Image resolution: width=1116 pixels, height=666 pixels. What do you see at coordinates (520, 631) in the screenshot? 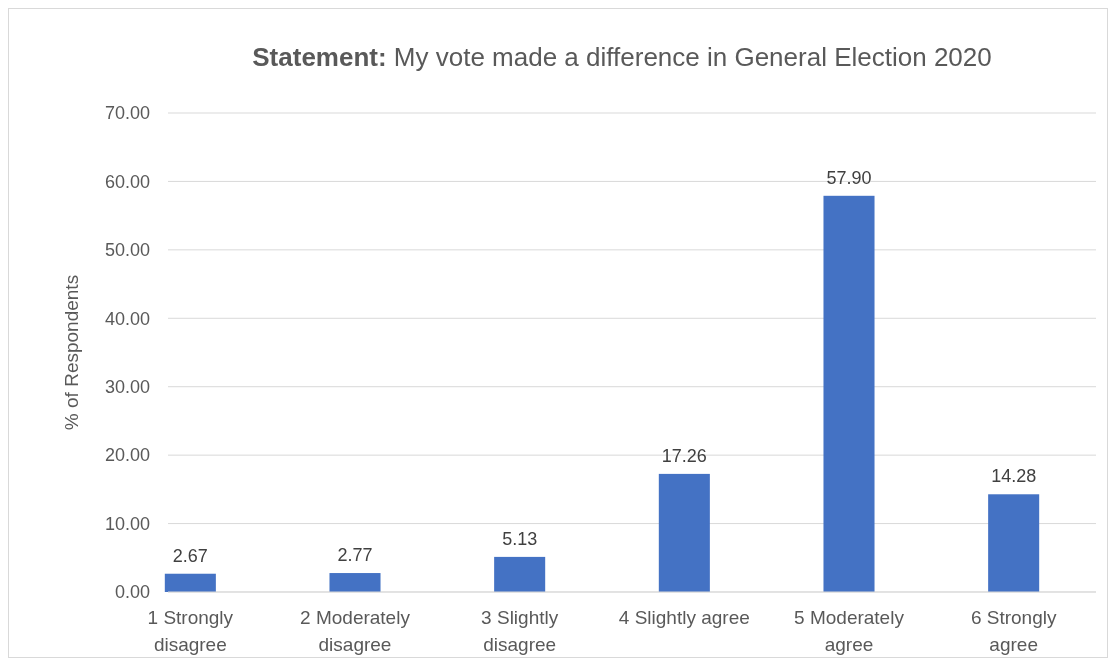
I see `x-tick-label: 3 Slightly disagree` at bounding box center [520, 631].